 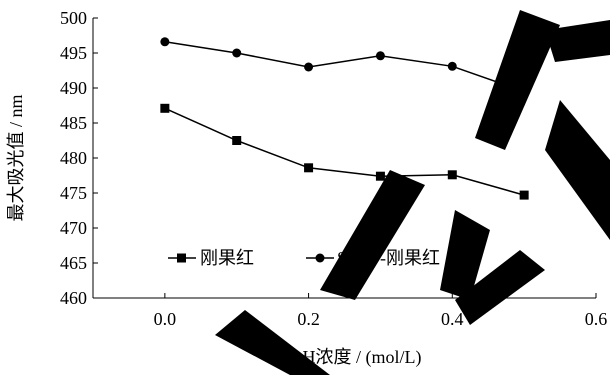 I want to click on legend-circle-marker, so click(x=320, y=258).